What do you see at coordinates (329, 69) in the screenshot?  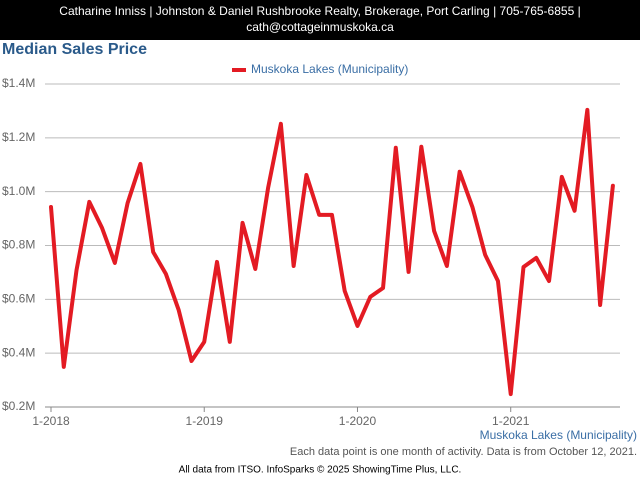 I see `legend-label: Muskoka Lakes (Municipality)` at bounding box center [329, 69].